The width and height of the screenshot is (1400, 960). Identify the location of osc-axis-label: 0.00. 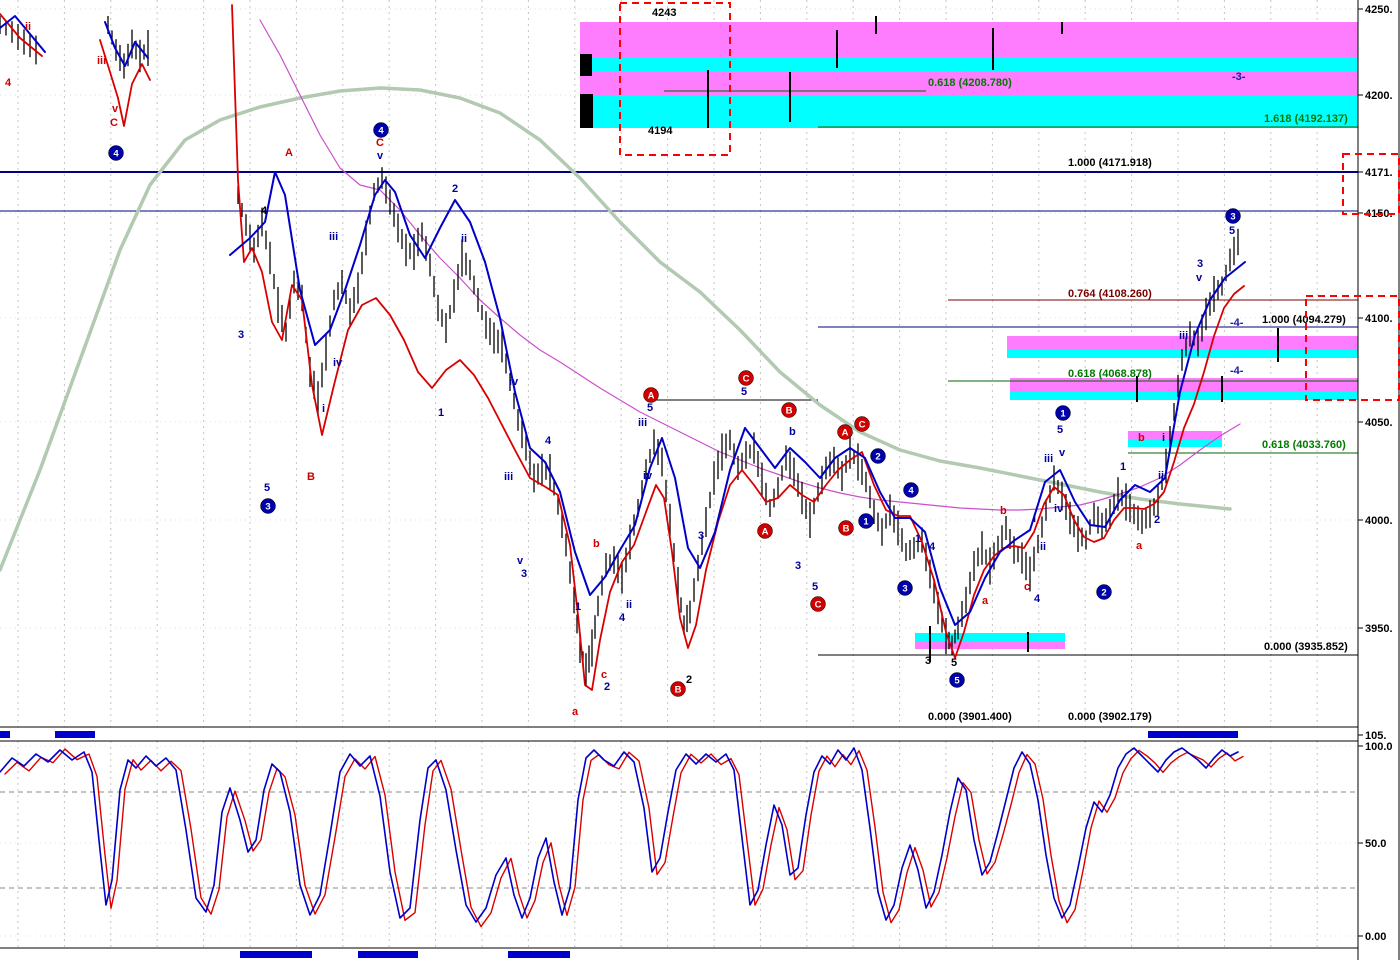
(1375, 937).